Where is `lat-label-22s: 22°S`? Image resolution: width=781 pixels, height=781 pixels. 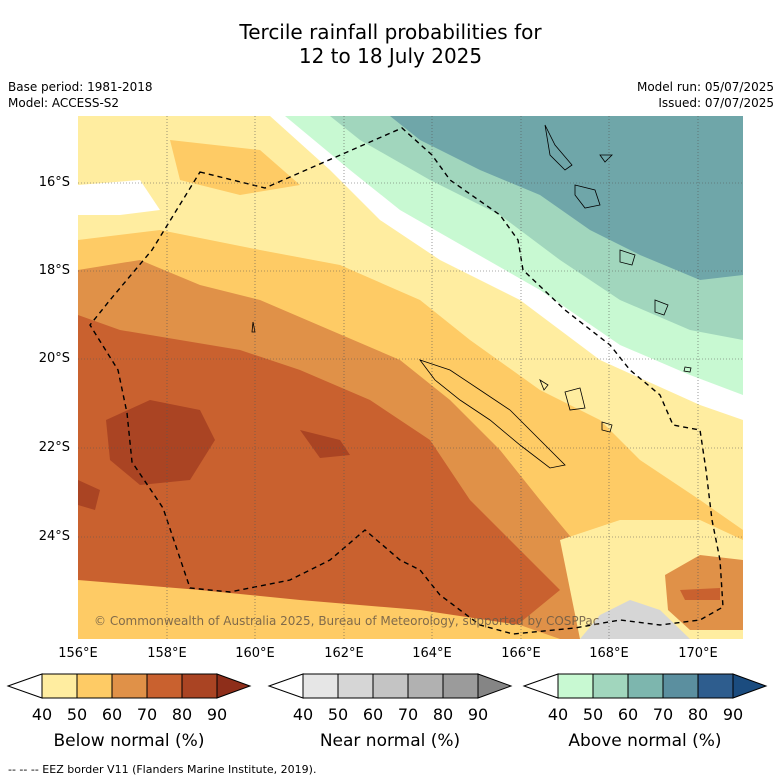
lat-label-22s: 22°S is located at coordinates (54, 447).